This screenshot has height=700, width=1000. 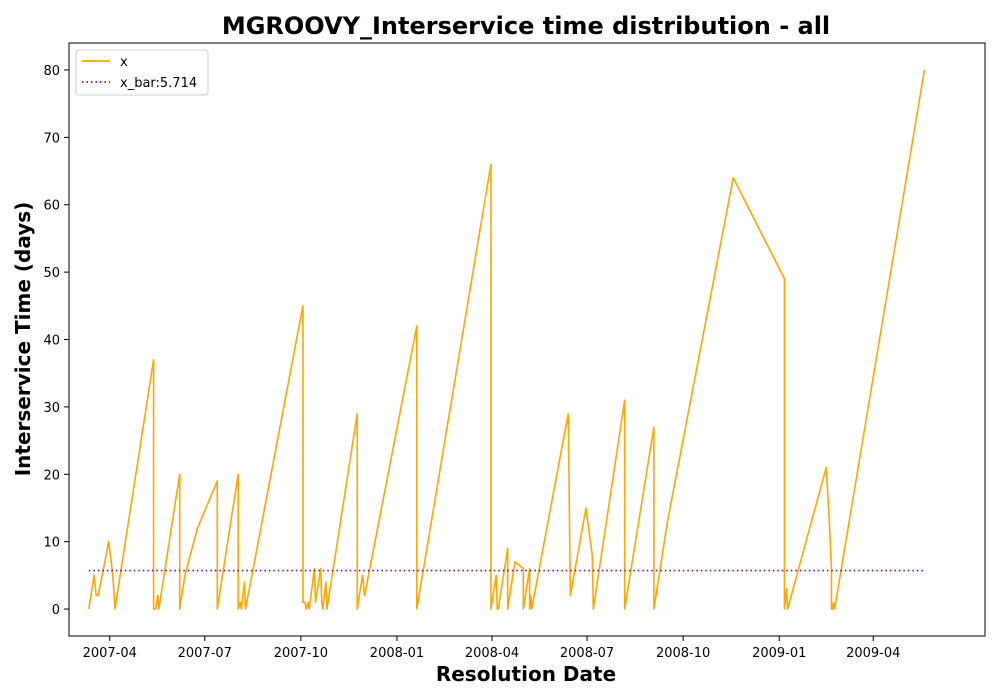 What do you see at coordinates (301, 653) in the screenshot?
I see `x-tick-label: 2007-10` at bounding box center [301, 653].